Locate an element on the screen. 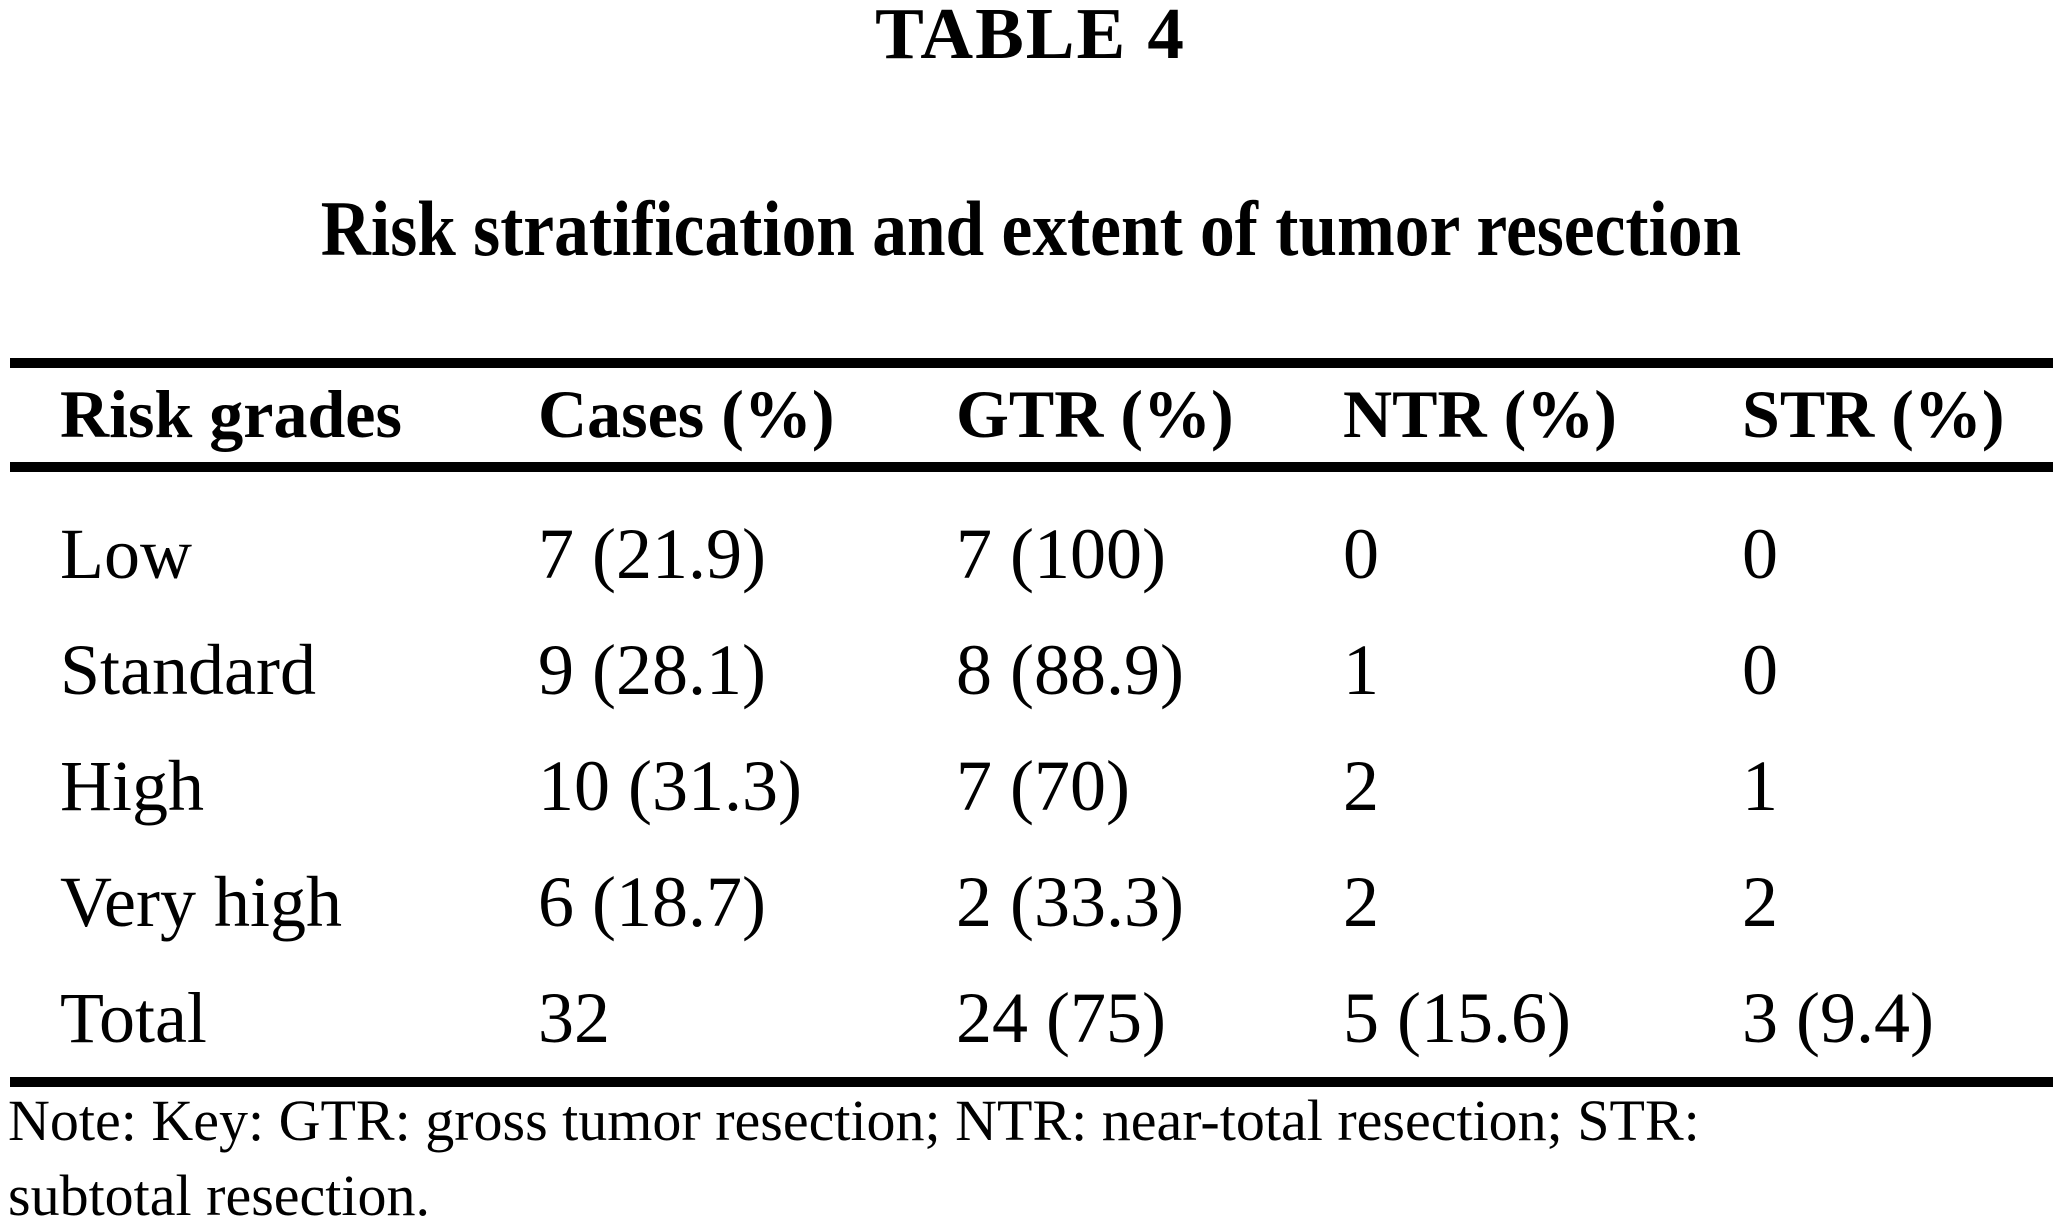 The width and height of the screenshot is (2061, 1232). table-row: High 10 (31.3) 7 (70) 2 1 is located at coordinates (1056, 787).